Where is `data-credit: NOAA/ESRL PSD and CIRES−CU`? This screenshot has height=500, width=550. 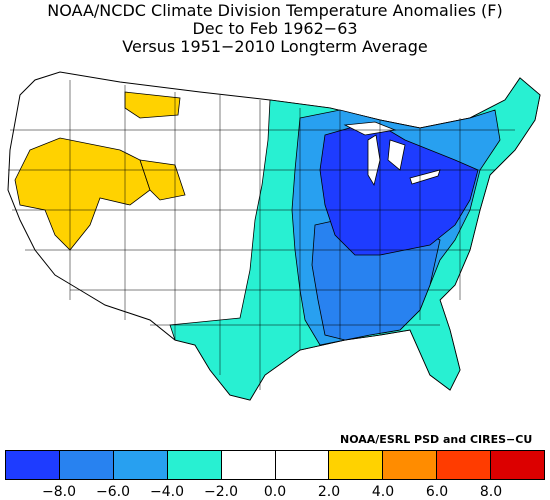
data-credit: NOAA/ESRL PSD and CIRES−CU is located at coordinates (436, 439).